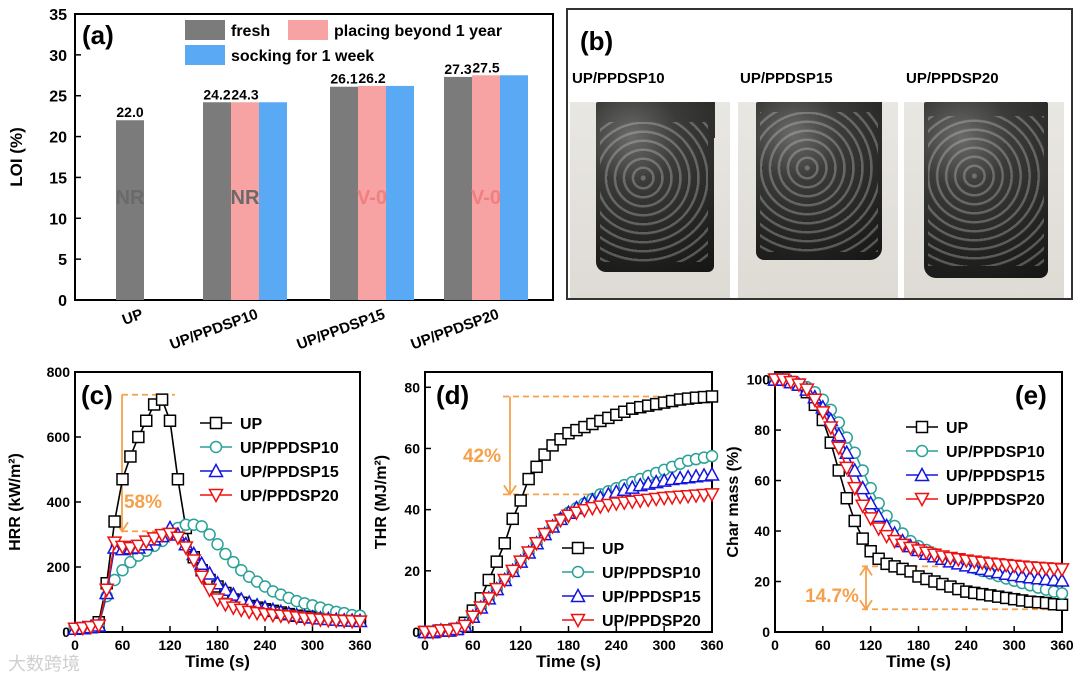 The image size is (1080, 683). I want to click on y-tick-label: 10, so click(58, 219).